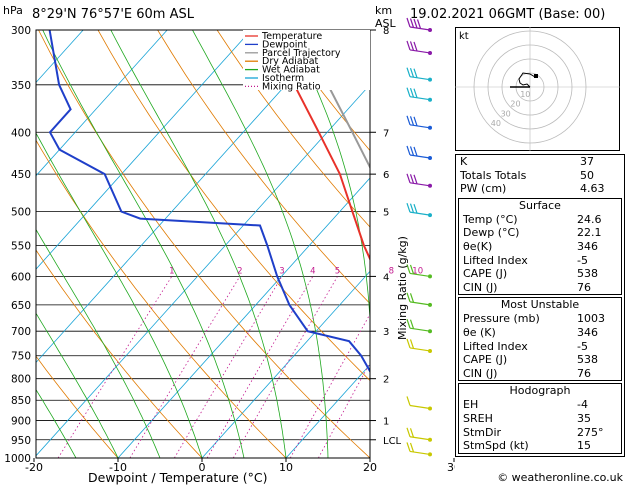 The height and width of the screenshot is (486, 629). Describe the element at coordinates (21, 332) in the screenshot. I see `pressure-tick-label: 700` at that location.